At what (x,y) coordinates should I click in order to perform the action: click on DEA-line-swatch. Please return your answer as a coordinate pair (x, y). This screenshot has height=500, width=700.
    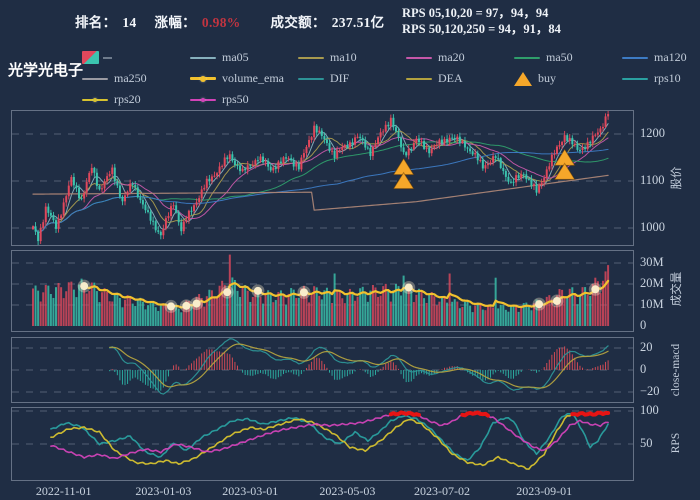
    Looking at the image, I should click on (419, 78).